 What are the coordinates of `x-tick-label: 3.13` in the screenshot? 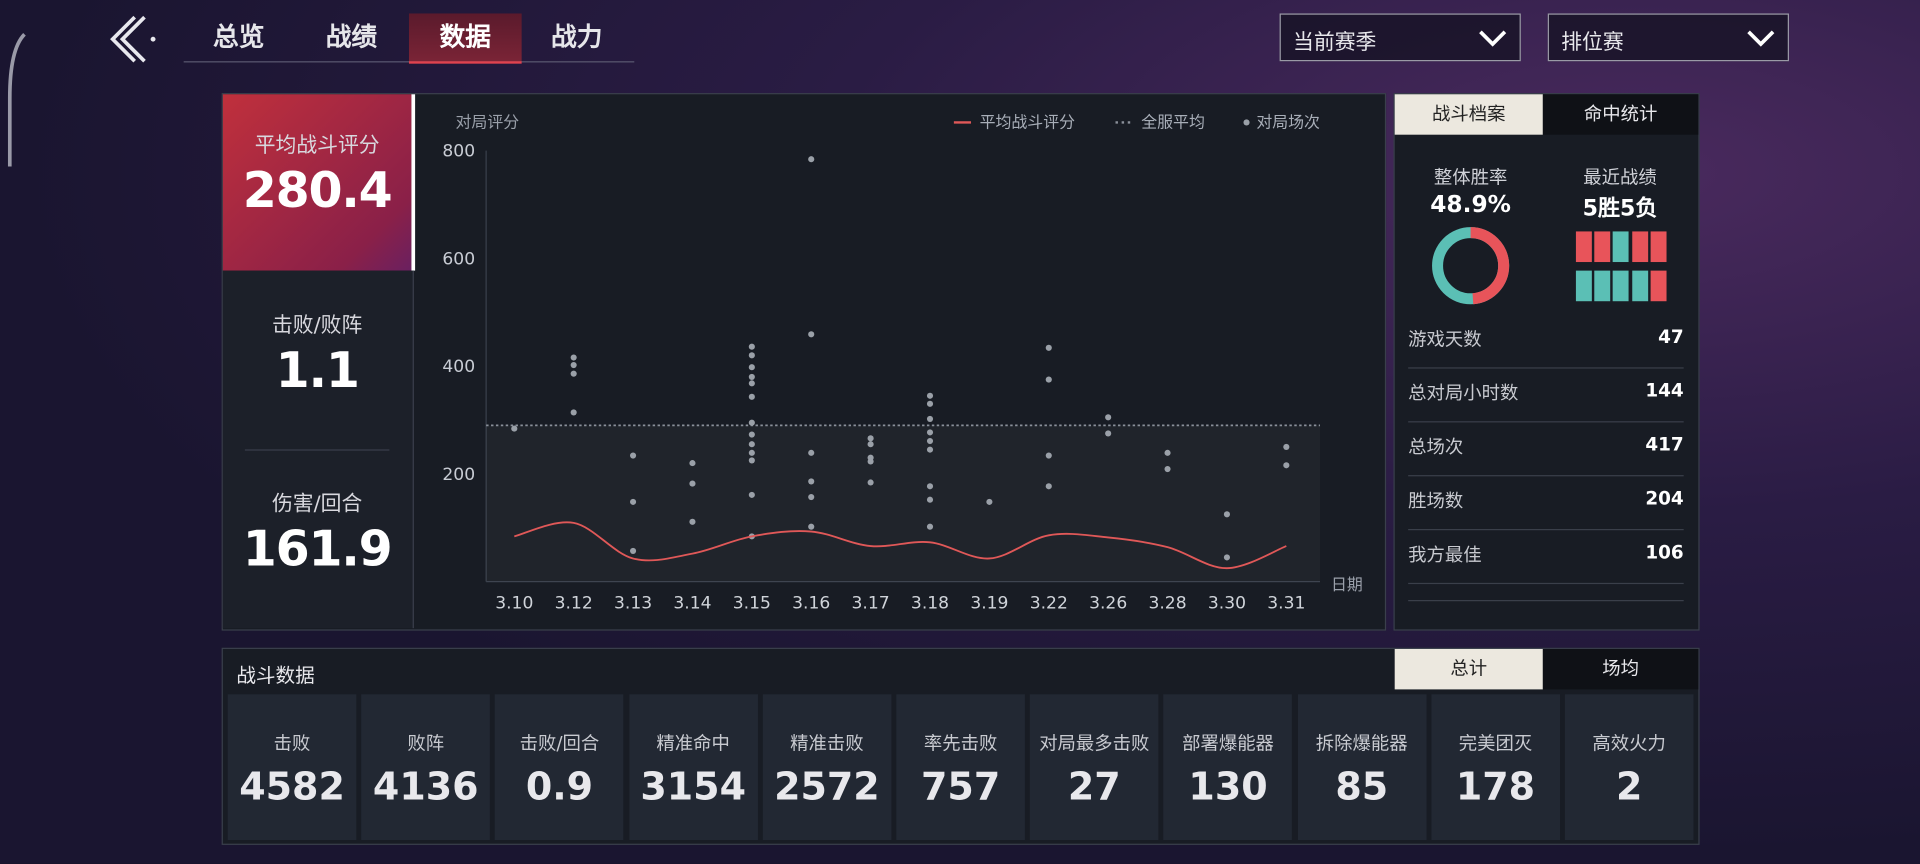 It's located at (633, 604).